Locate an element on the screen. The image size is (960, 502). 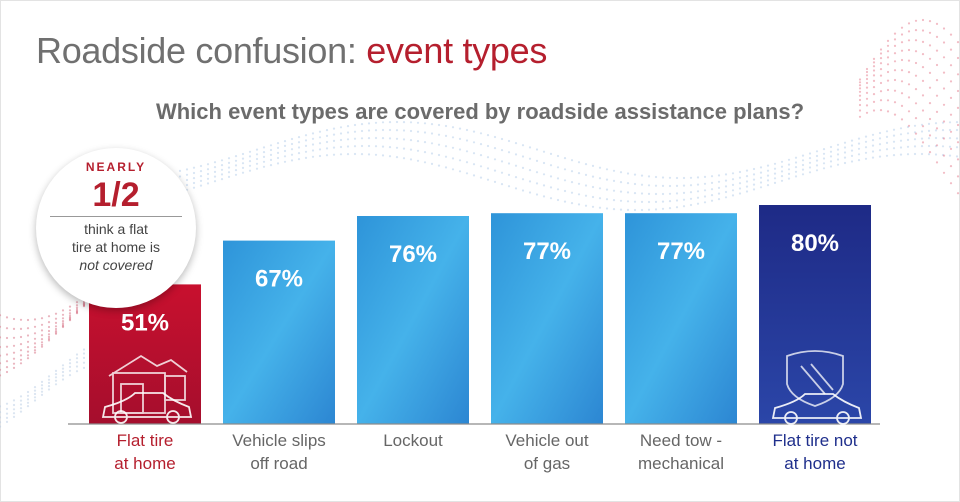
category-label: Vehicle out is located at coordinates (546, 440).